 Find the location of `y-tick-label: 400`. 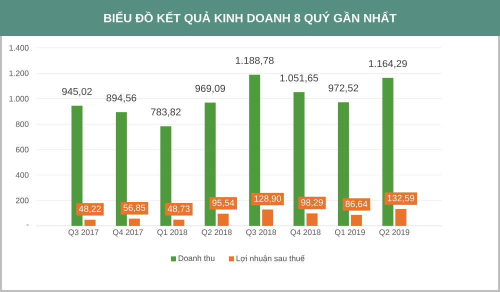

y-tick-label: 400 is located at coordinates (22, 175).